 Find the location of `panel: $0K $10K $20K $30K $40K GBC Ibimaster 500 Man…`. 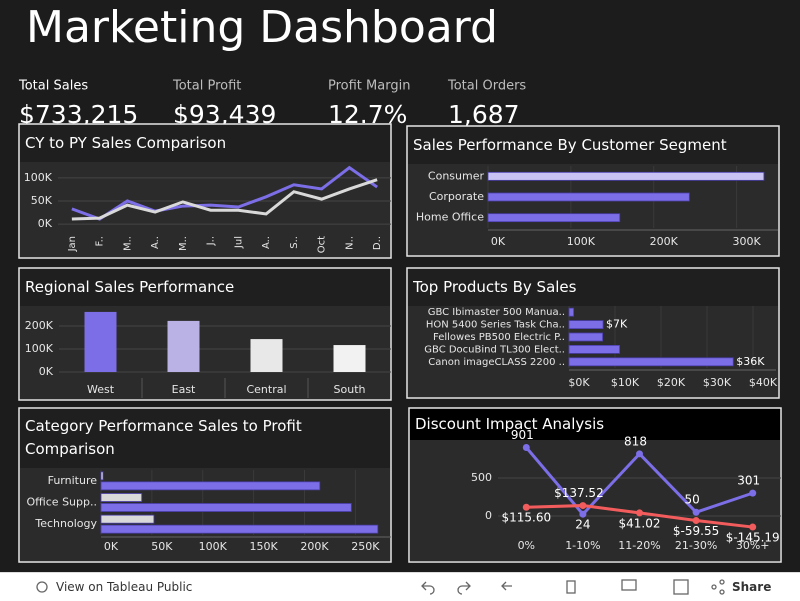

panel: $0K $10K $20K $30K $40K GBC Ibimaster 500 Man… is located at coordinates (593, 333).